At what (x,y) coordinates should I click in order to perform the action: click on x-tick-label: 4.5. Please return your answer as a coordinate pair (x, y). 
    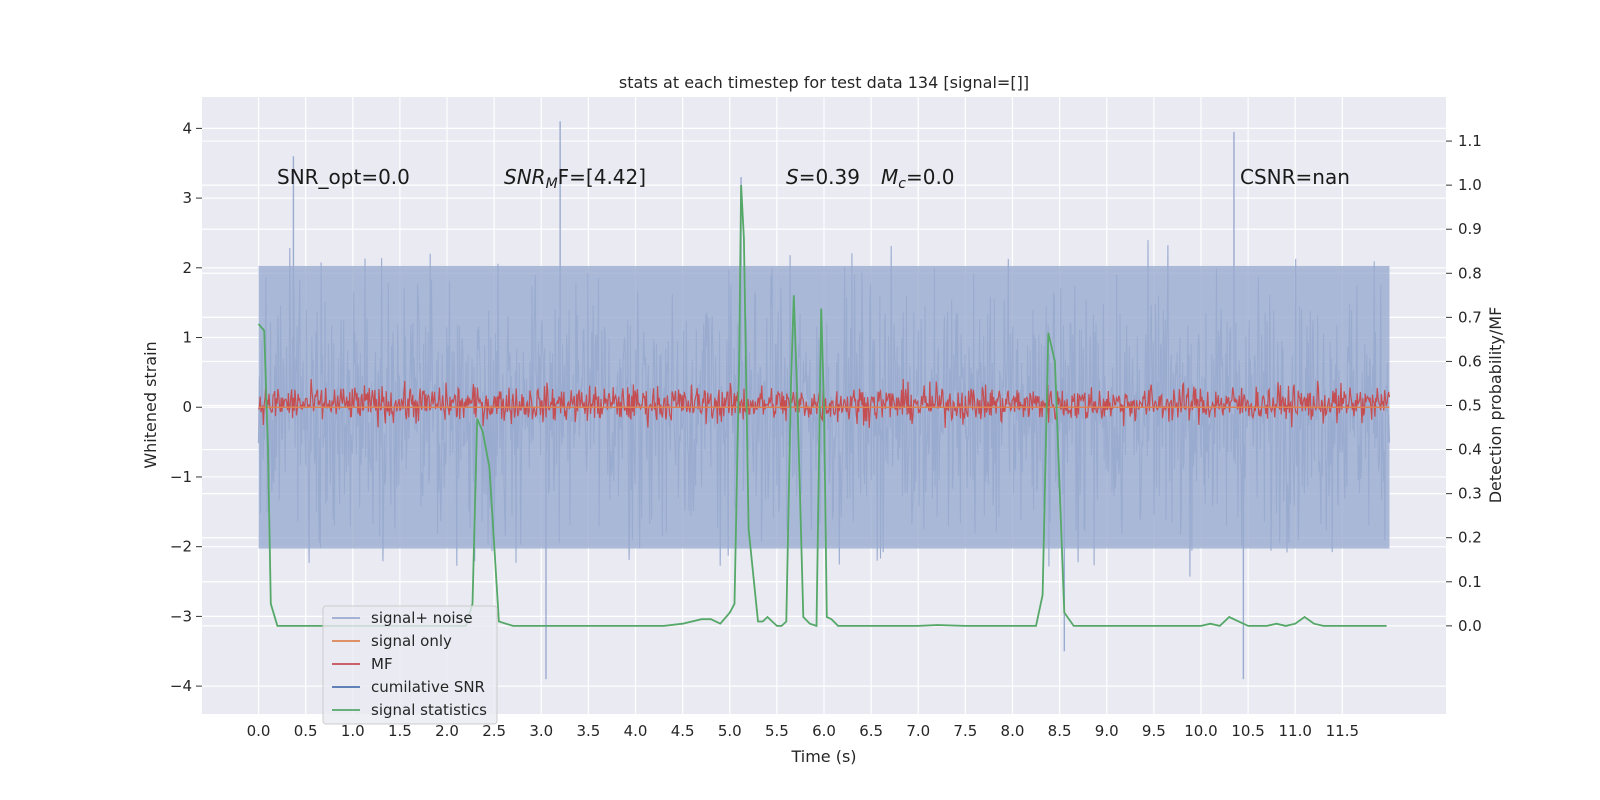
    Looking at the image, I should click on (683, 731).